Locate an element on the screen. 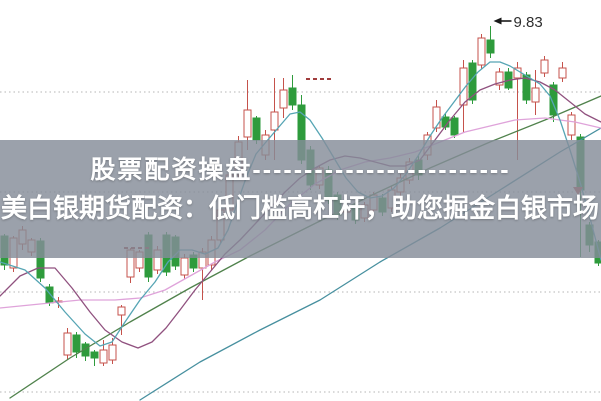  price-callout-value: 9.83 is located at coordinates (528, 22).